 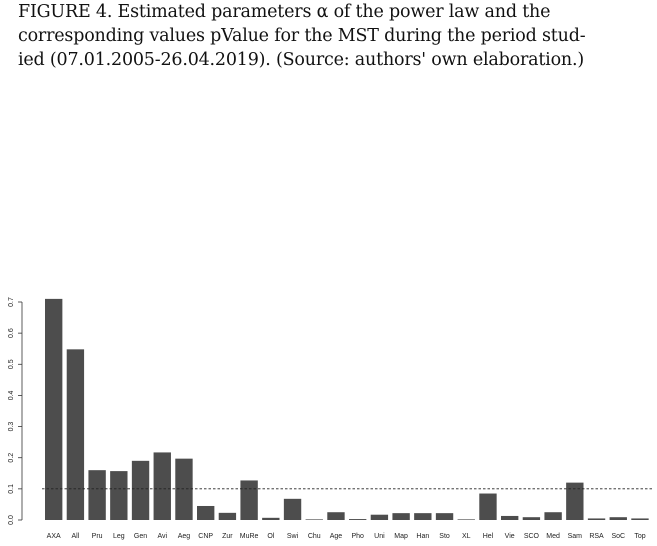 I want to click on bar-map, so click(x=401, y=516).